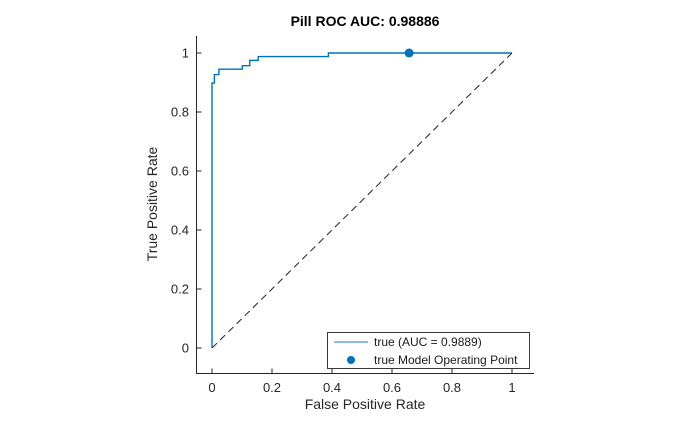 The width and height of the screenshot is (700, 422). Describe the element at coordinates (446, 360) in the screenshot. I see `legend-label-operating-point: true Model Operating Point` at that location.